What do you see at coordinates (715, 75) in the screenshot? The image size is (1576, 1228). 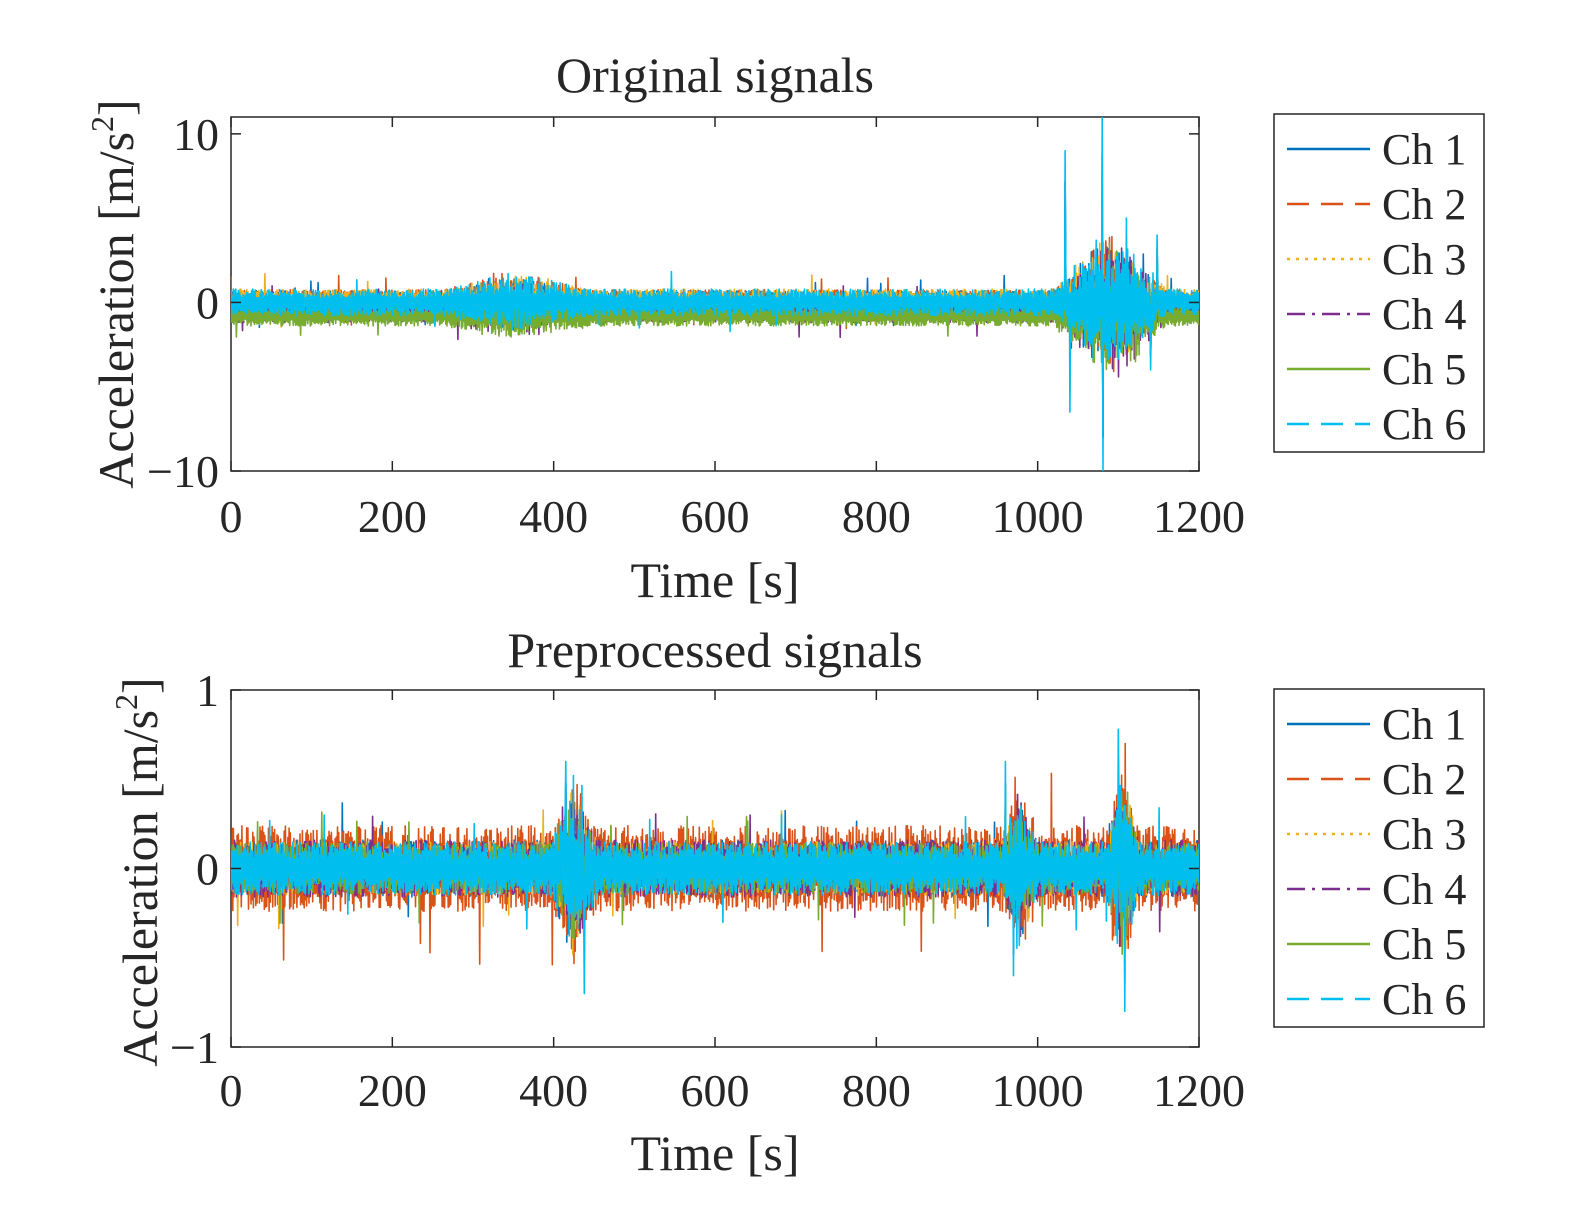 I see `chart-title: Original signals` at bounding box center [715, 75].